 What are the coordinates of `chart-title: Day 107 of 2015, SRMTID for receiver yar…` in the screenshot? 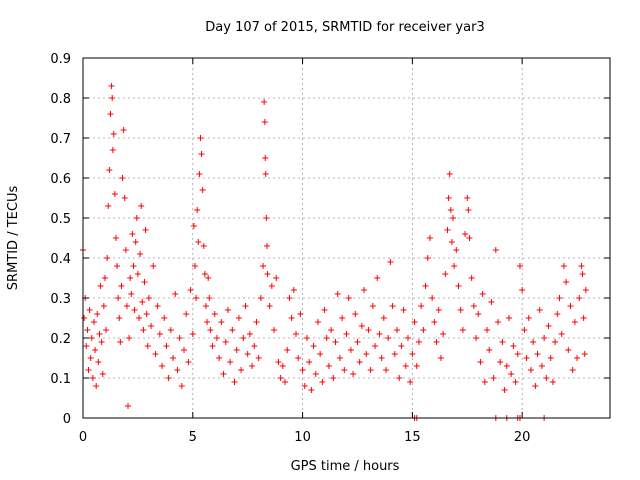 It's located at (344, 27).